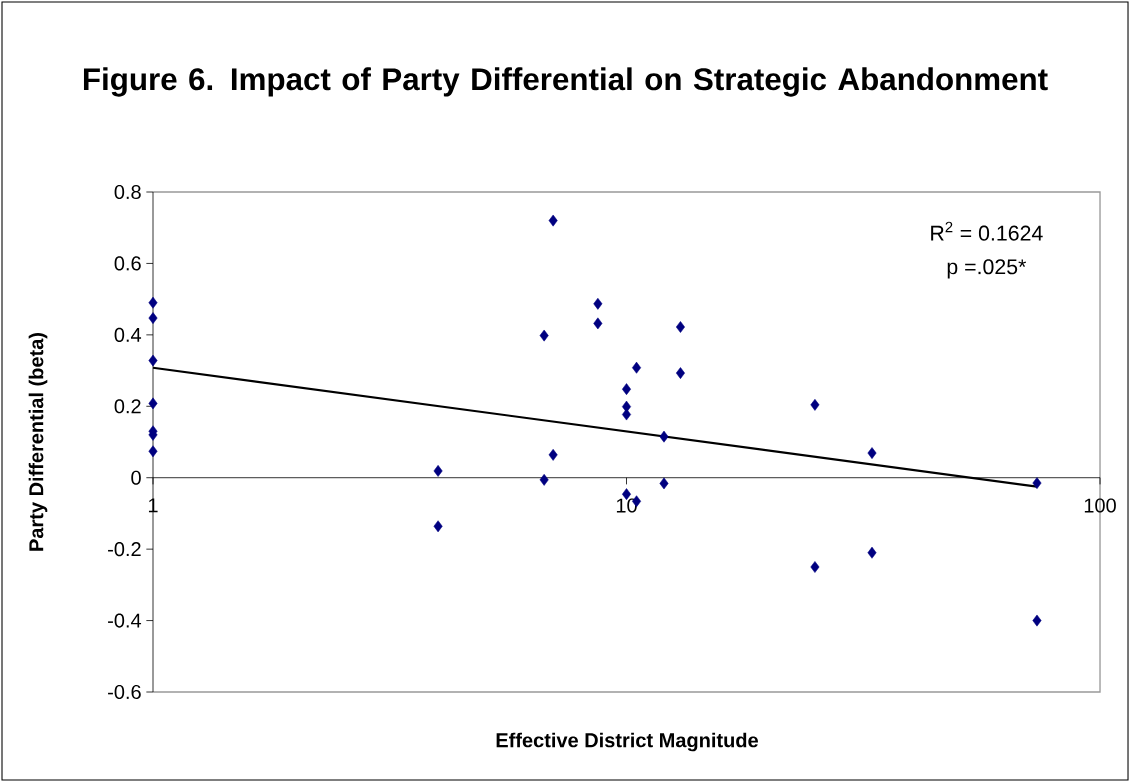 Image resolution: width=1131 pixels, height=782 pixels. I want to click on x-tick-label: 1, so click(153, 505).